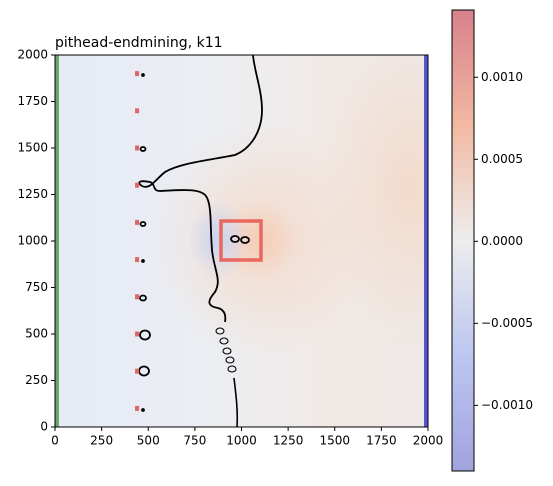  What do you see at coordinates (36, 334) in the screenshot?
I see `y-tick-label: 500` at bounding box center [36, 334].